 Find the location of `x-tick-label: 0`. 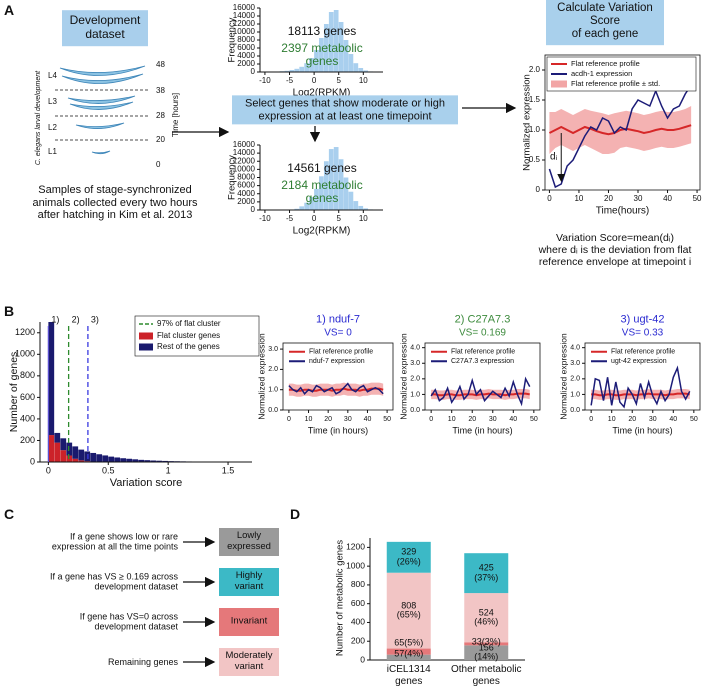

x-tick-label: 0 is located at coordinates (314, 80).